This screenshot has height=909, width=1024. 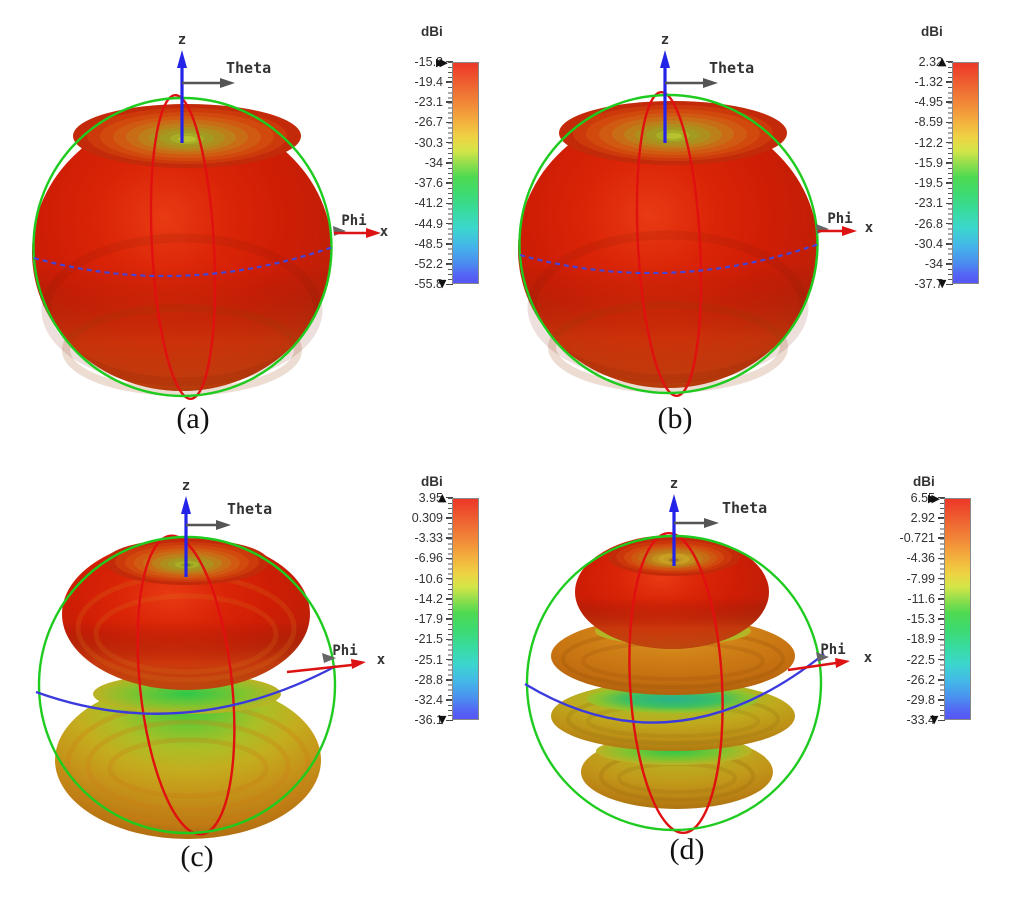 I want to click on phi-circle-blue-d, so click(x=674, y=688).